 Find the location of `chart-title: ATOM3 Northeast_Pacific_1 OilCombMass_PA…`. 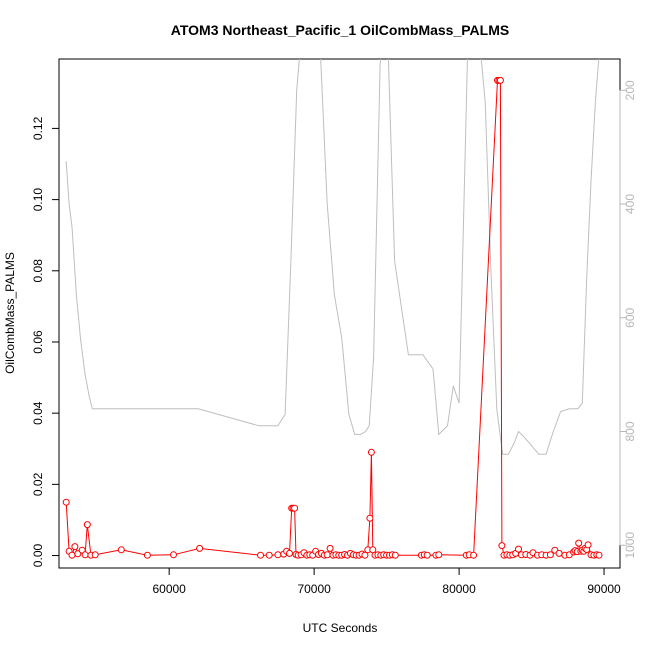

chart-title: ATOM3 Northeast_Pacific_1 OilCombMass_PA… is located at coordinates (340, 30).